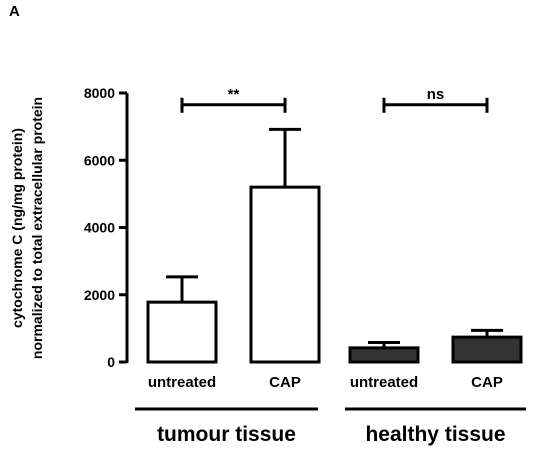 This screenshot has width=550, height=455. Describe the element at coordinates (226, 434) in the screenshot. I see `group-label: tumour tissue` at that location.